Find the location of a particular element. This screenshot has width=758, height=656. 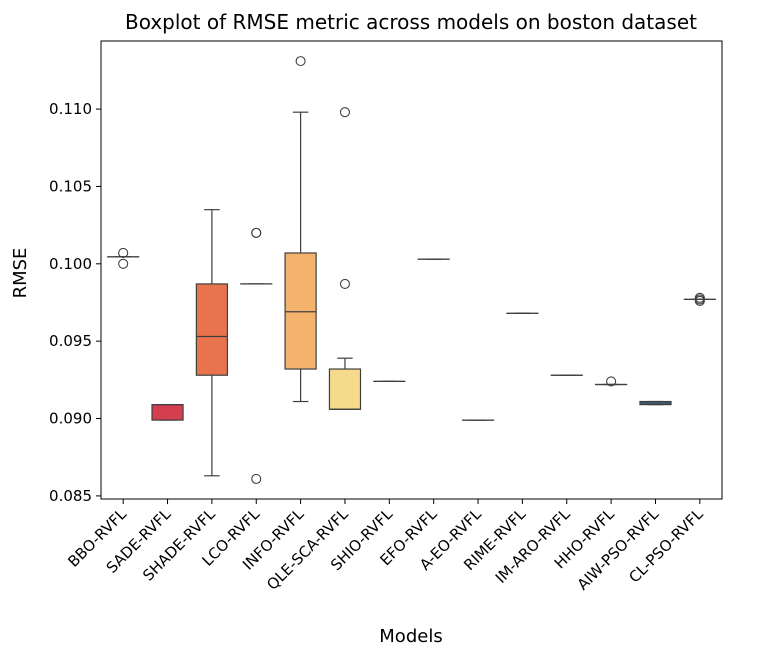

x-axis-label: Models is located at coordinates (410, 636).